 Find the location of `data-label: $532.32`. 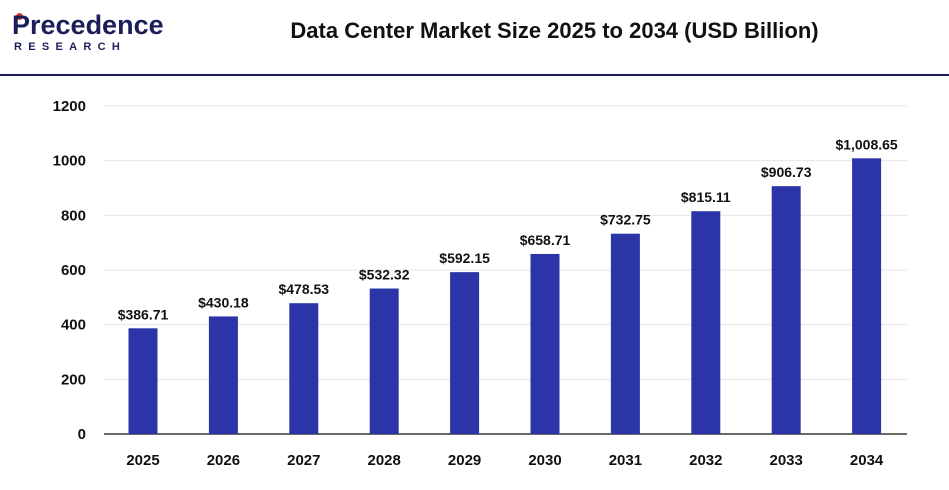

data-label: $532.32 is located at coordinates (384, 274).